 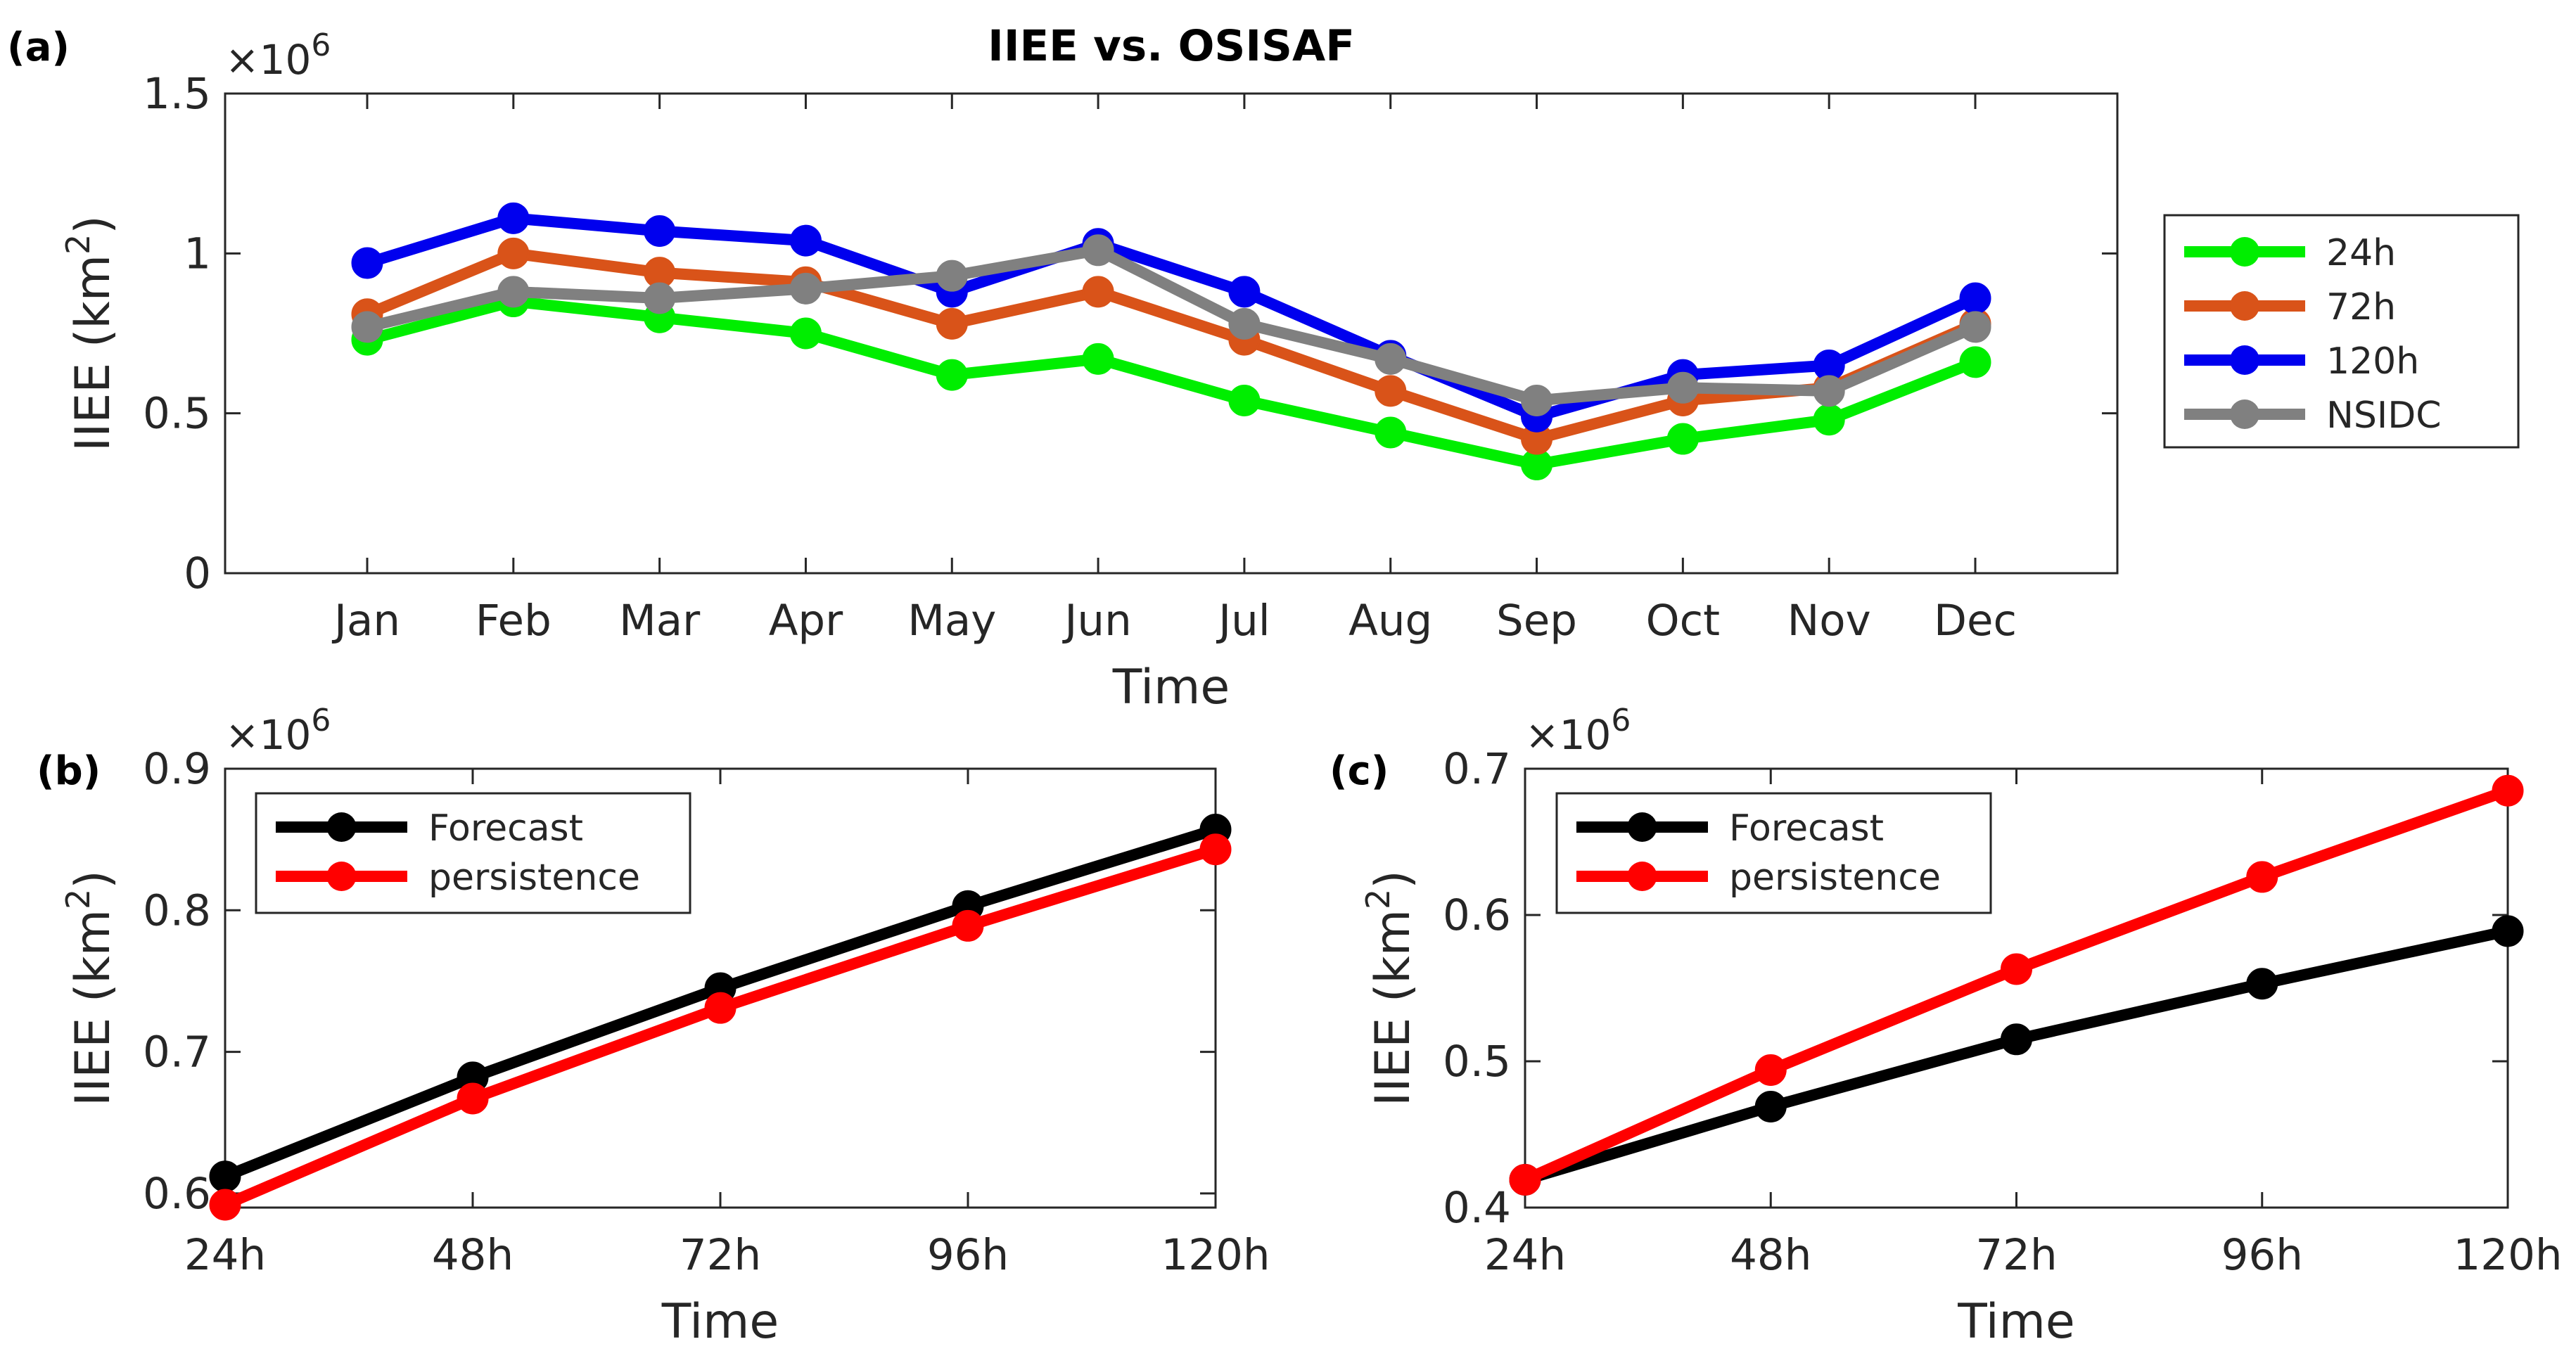 I want to click on y-tick-label: 1.5, so click(x=177, y=94).